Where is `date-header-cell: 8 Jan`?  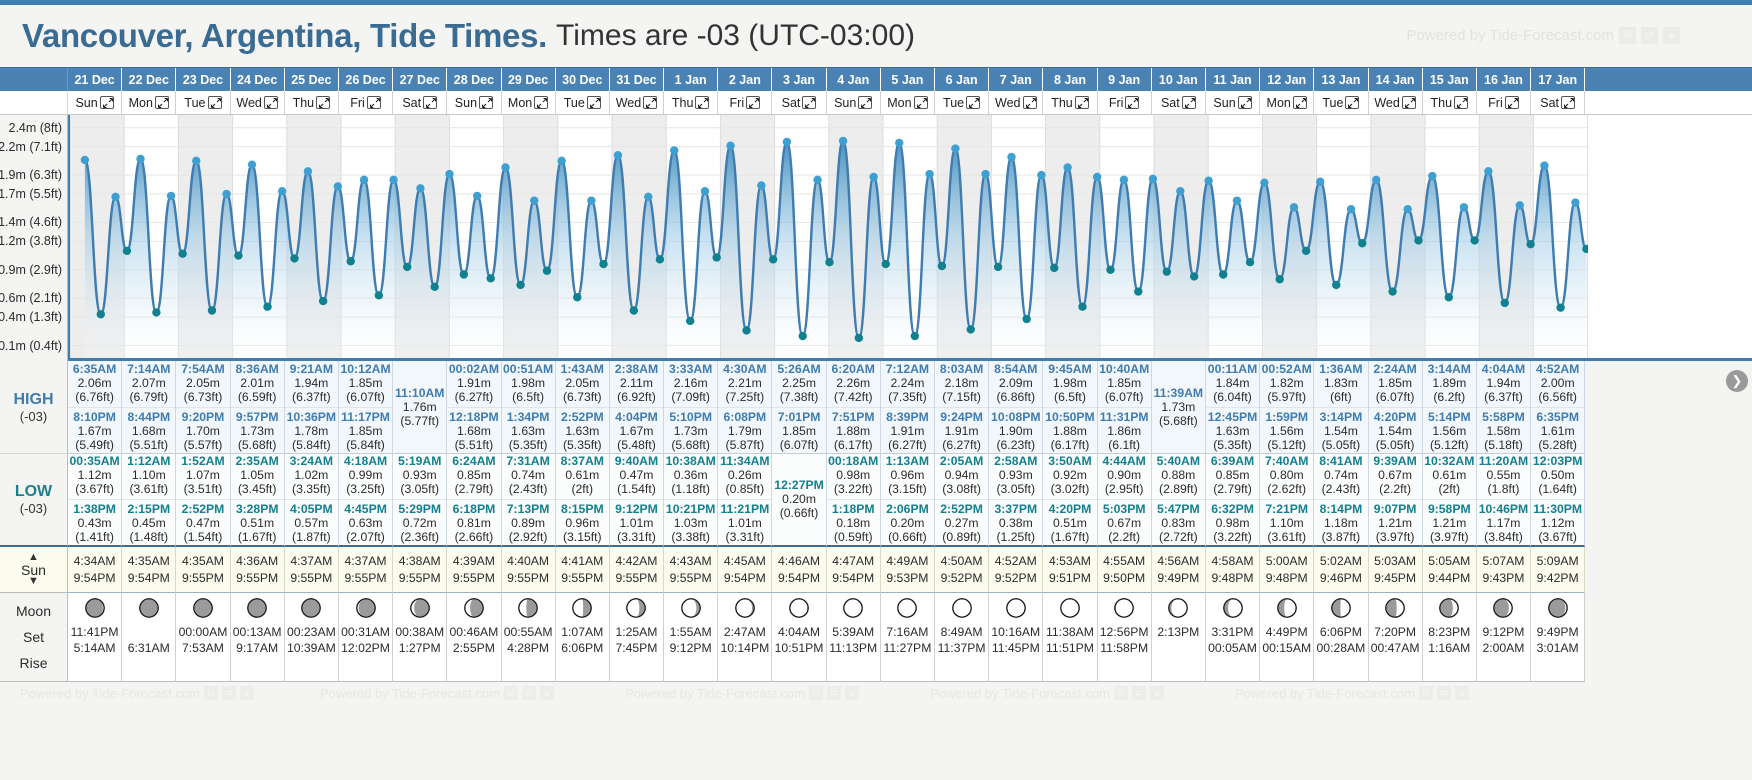 date-header-cell: 8 Jan is located at coordinates (1070, 79).